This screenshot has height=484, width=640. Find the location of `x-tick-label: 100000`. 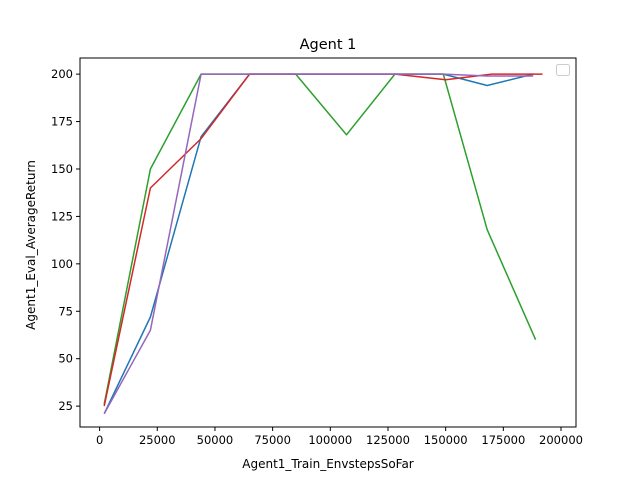

x-tick-label: 100000 is located at coordinates (330, 440).